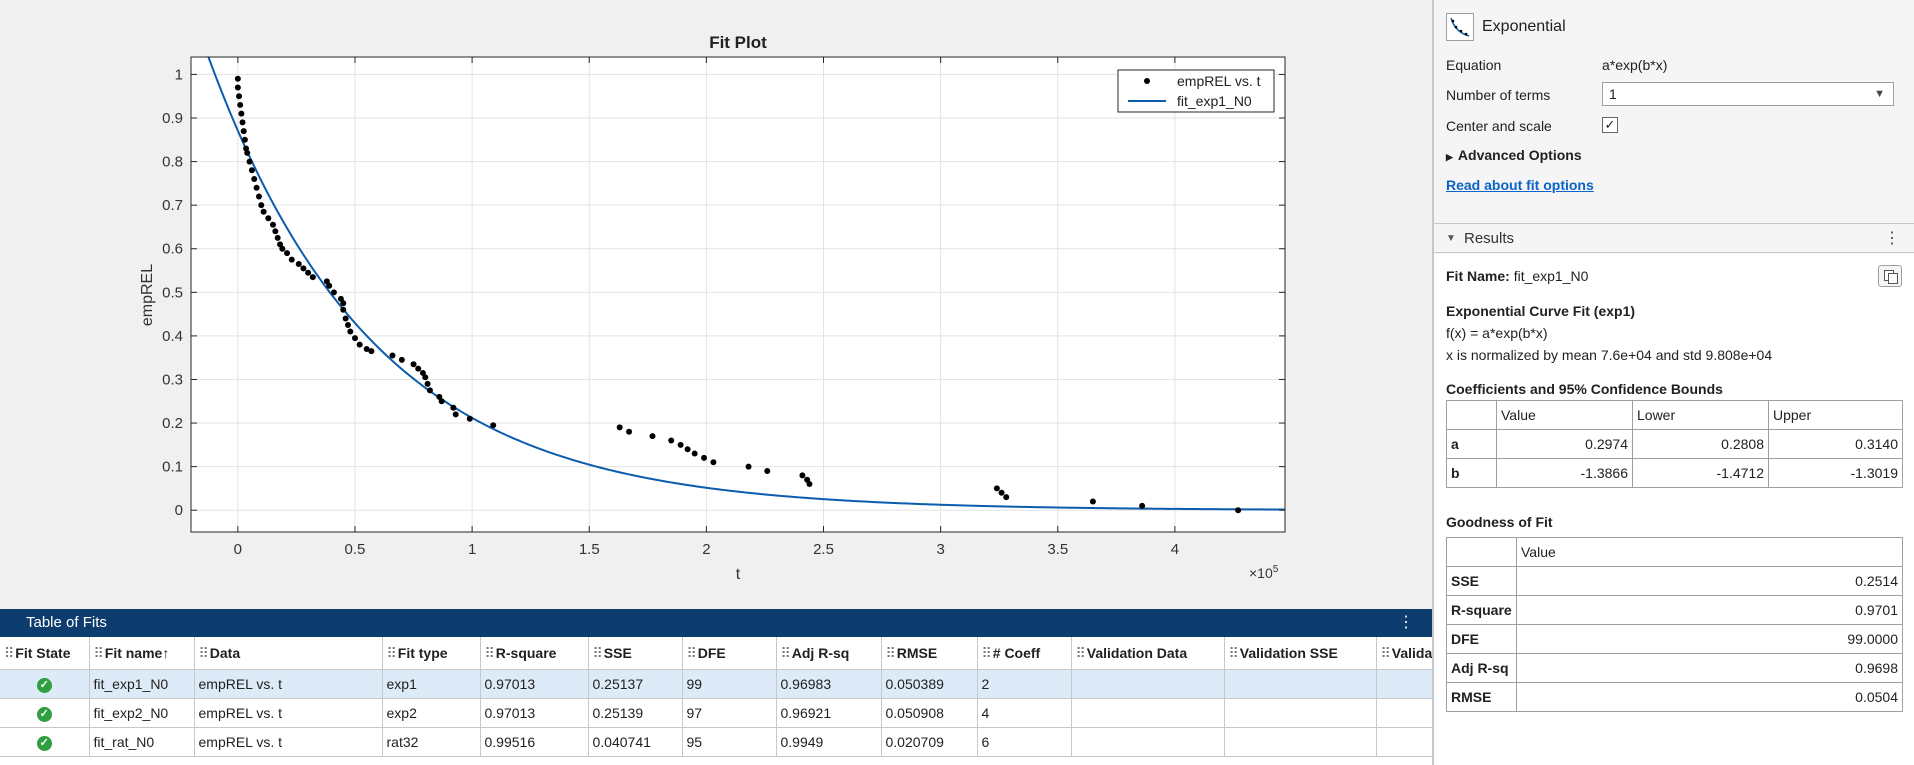  What do you see at coordinates (142, 713) in the screenshot?
I see `fit-name-cell: fit_exp2_N0` at bounding box center [142, 713].